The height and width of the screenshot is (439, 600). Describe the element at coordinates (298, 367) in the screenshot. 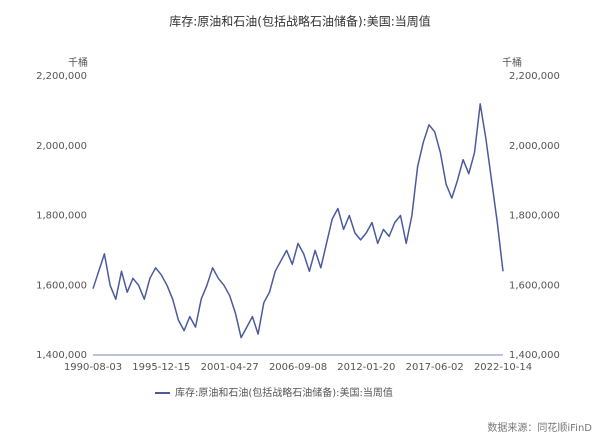

I see `x-tick-label: 2006-09-08` at that location.